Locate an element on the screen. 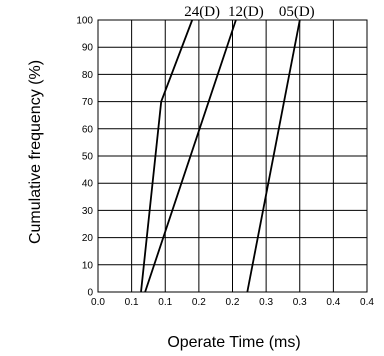 This screenshot has height=356, width=384. series-label: 05(D) is located at coordinates (297, 12).